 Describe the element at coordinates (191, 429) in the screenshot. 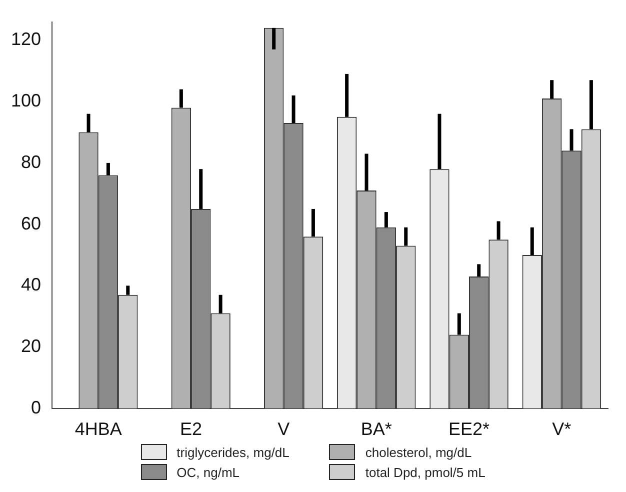

I see `x-tick-label: E2` at that location.